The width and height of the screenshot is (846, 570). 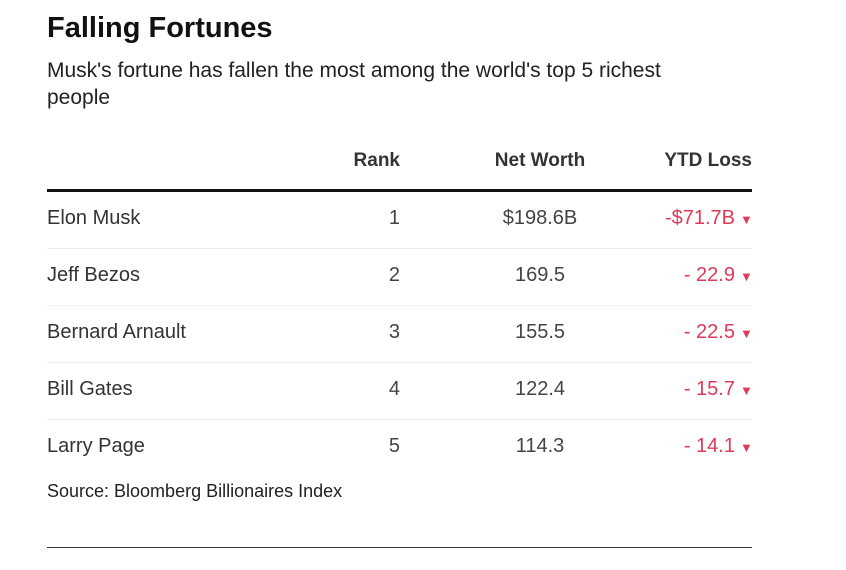 I want to click on name-cell: Bill Gates, so click(x=90, y=389).